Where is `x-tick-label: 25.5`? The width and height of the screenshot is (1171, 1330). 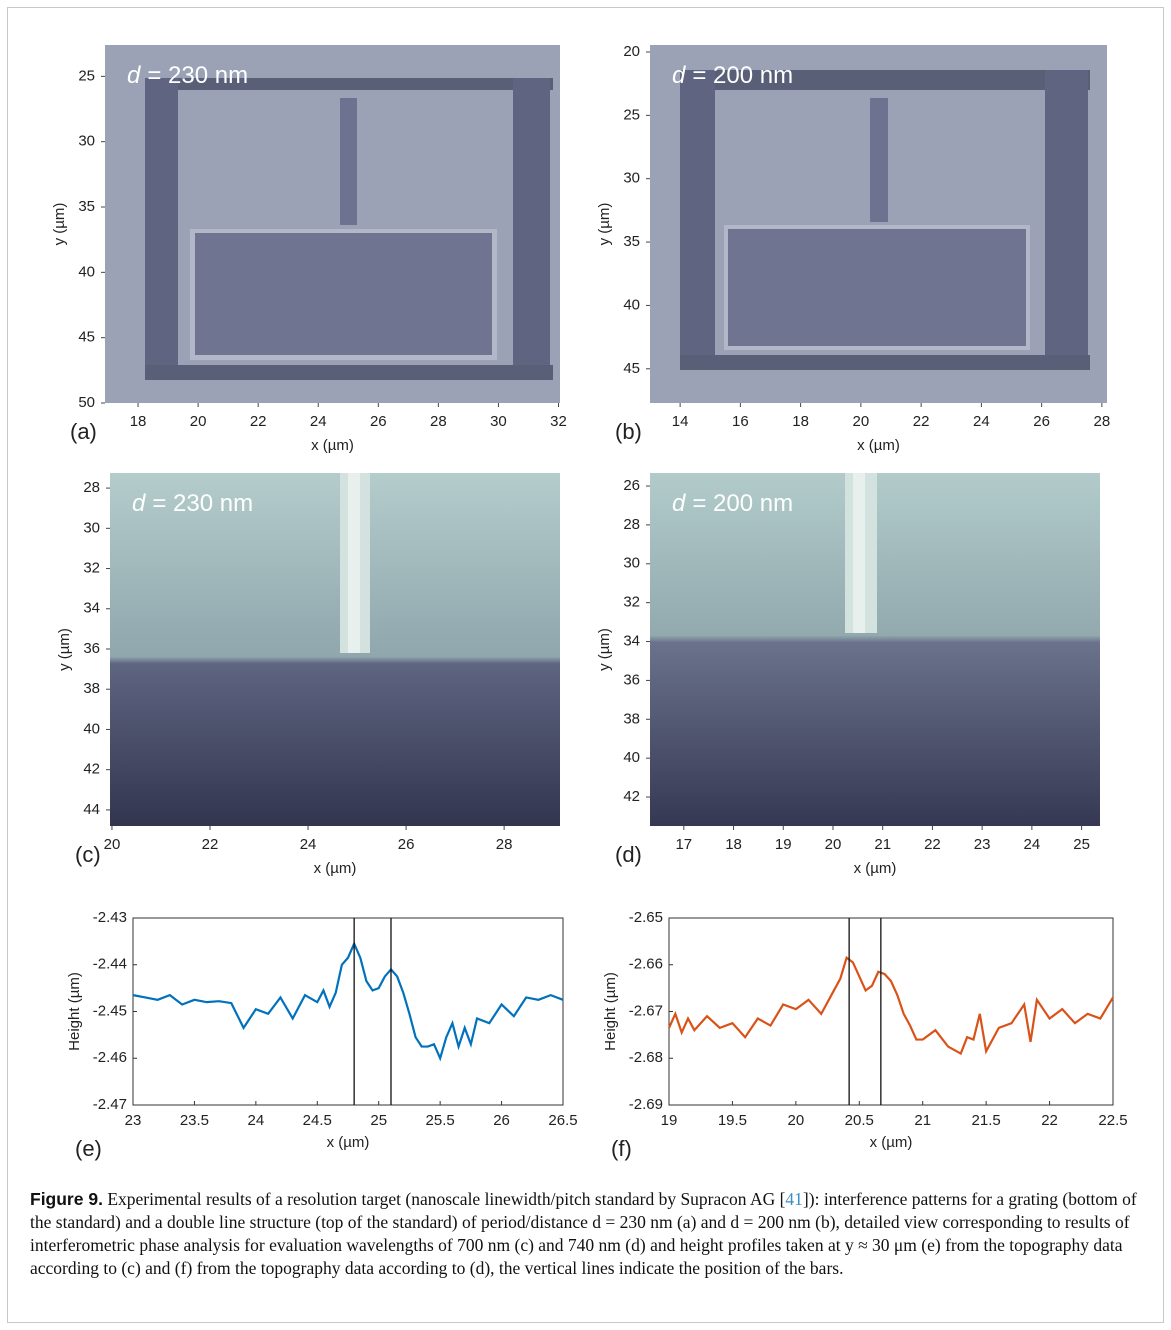
x-tick-label: 25.5 is located at coordinates (440, 1120).